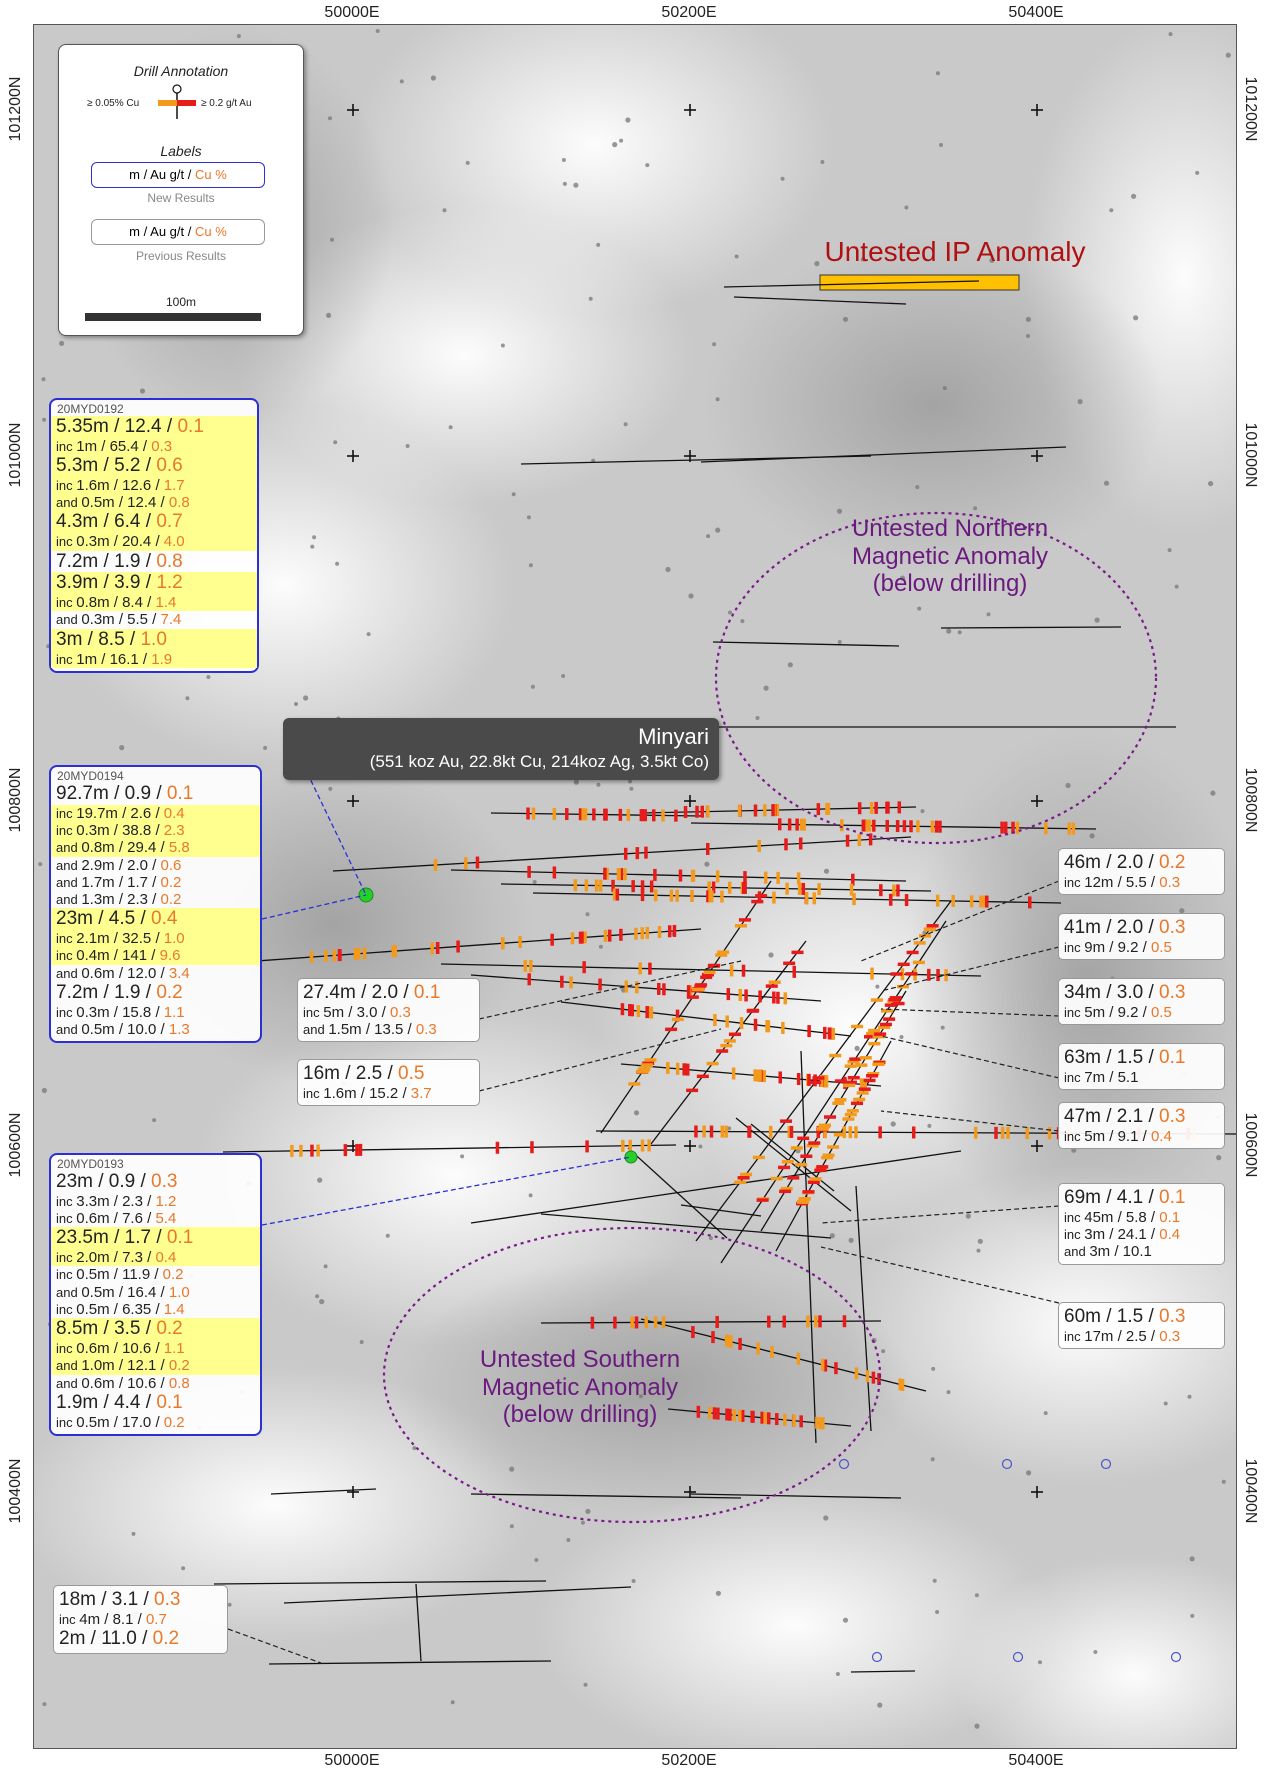  Describe the element at coordinates (367, 1093) in the screenshot. I see `intercept-line: inc 1.6m / 15.2 / 3.7` at that location.